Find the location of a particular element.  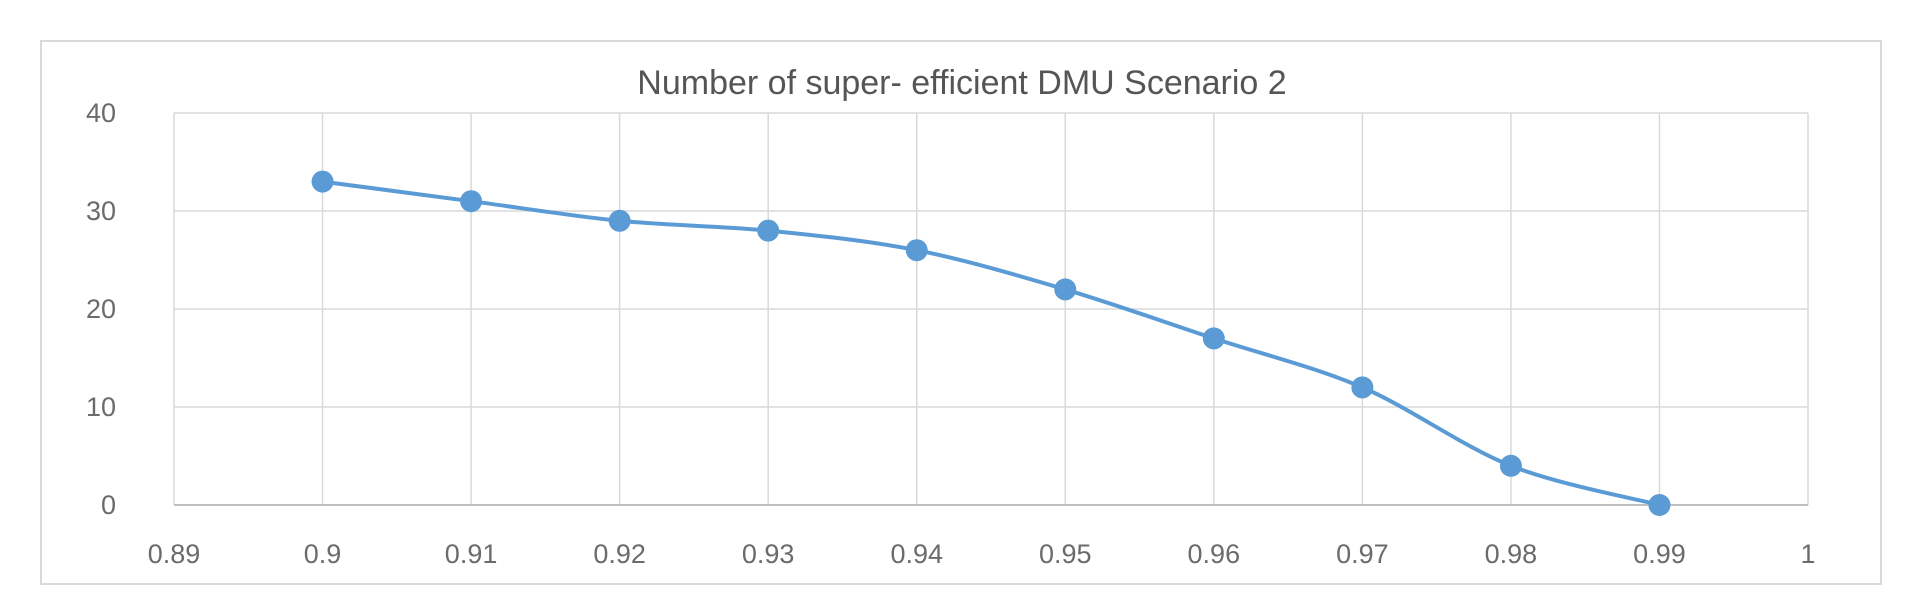

x-tick-label: 0.94 is located at coordinates (916, 554).